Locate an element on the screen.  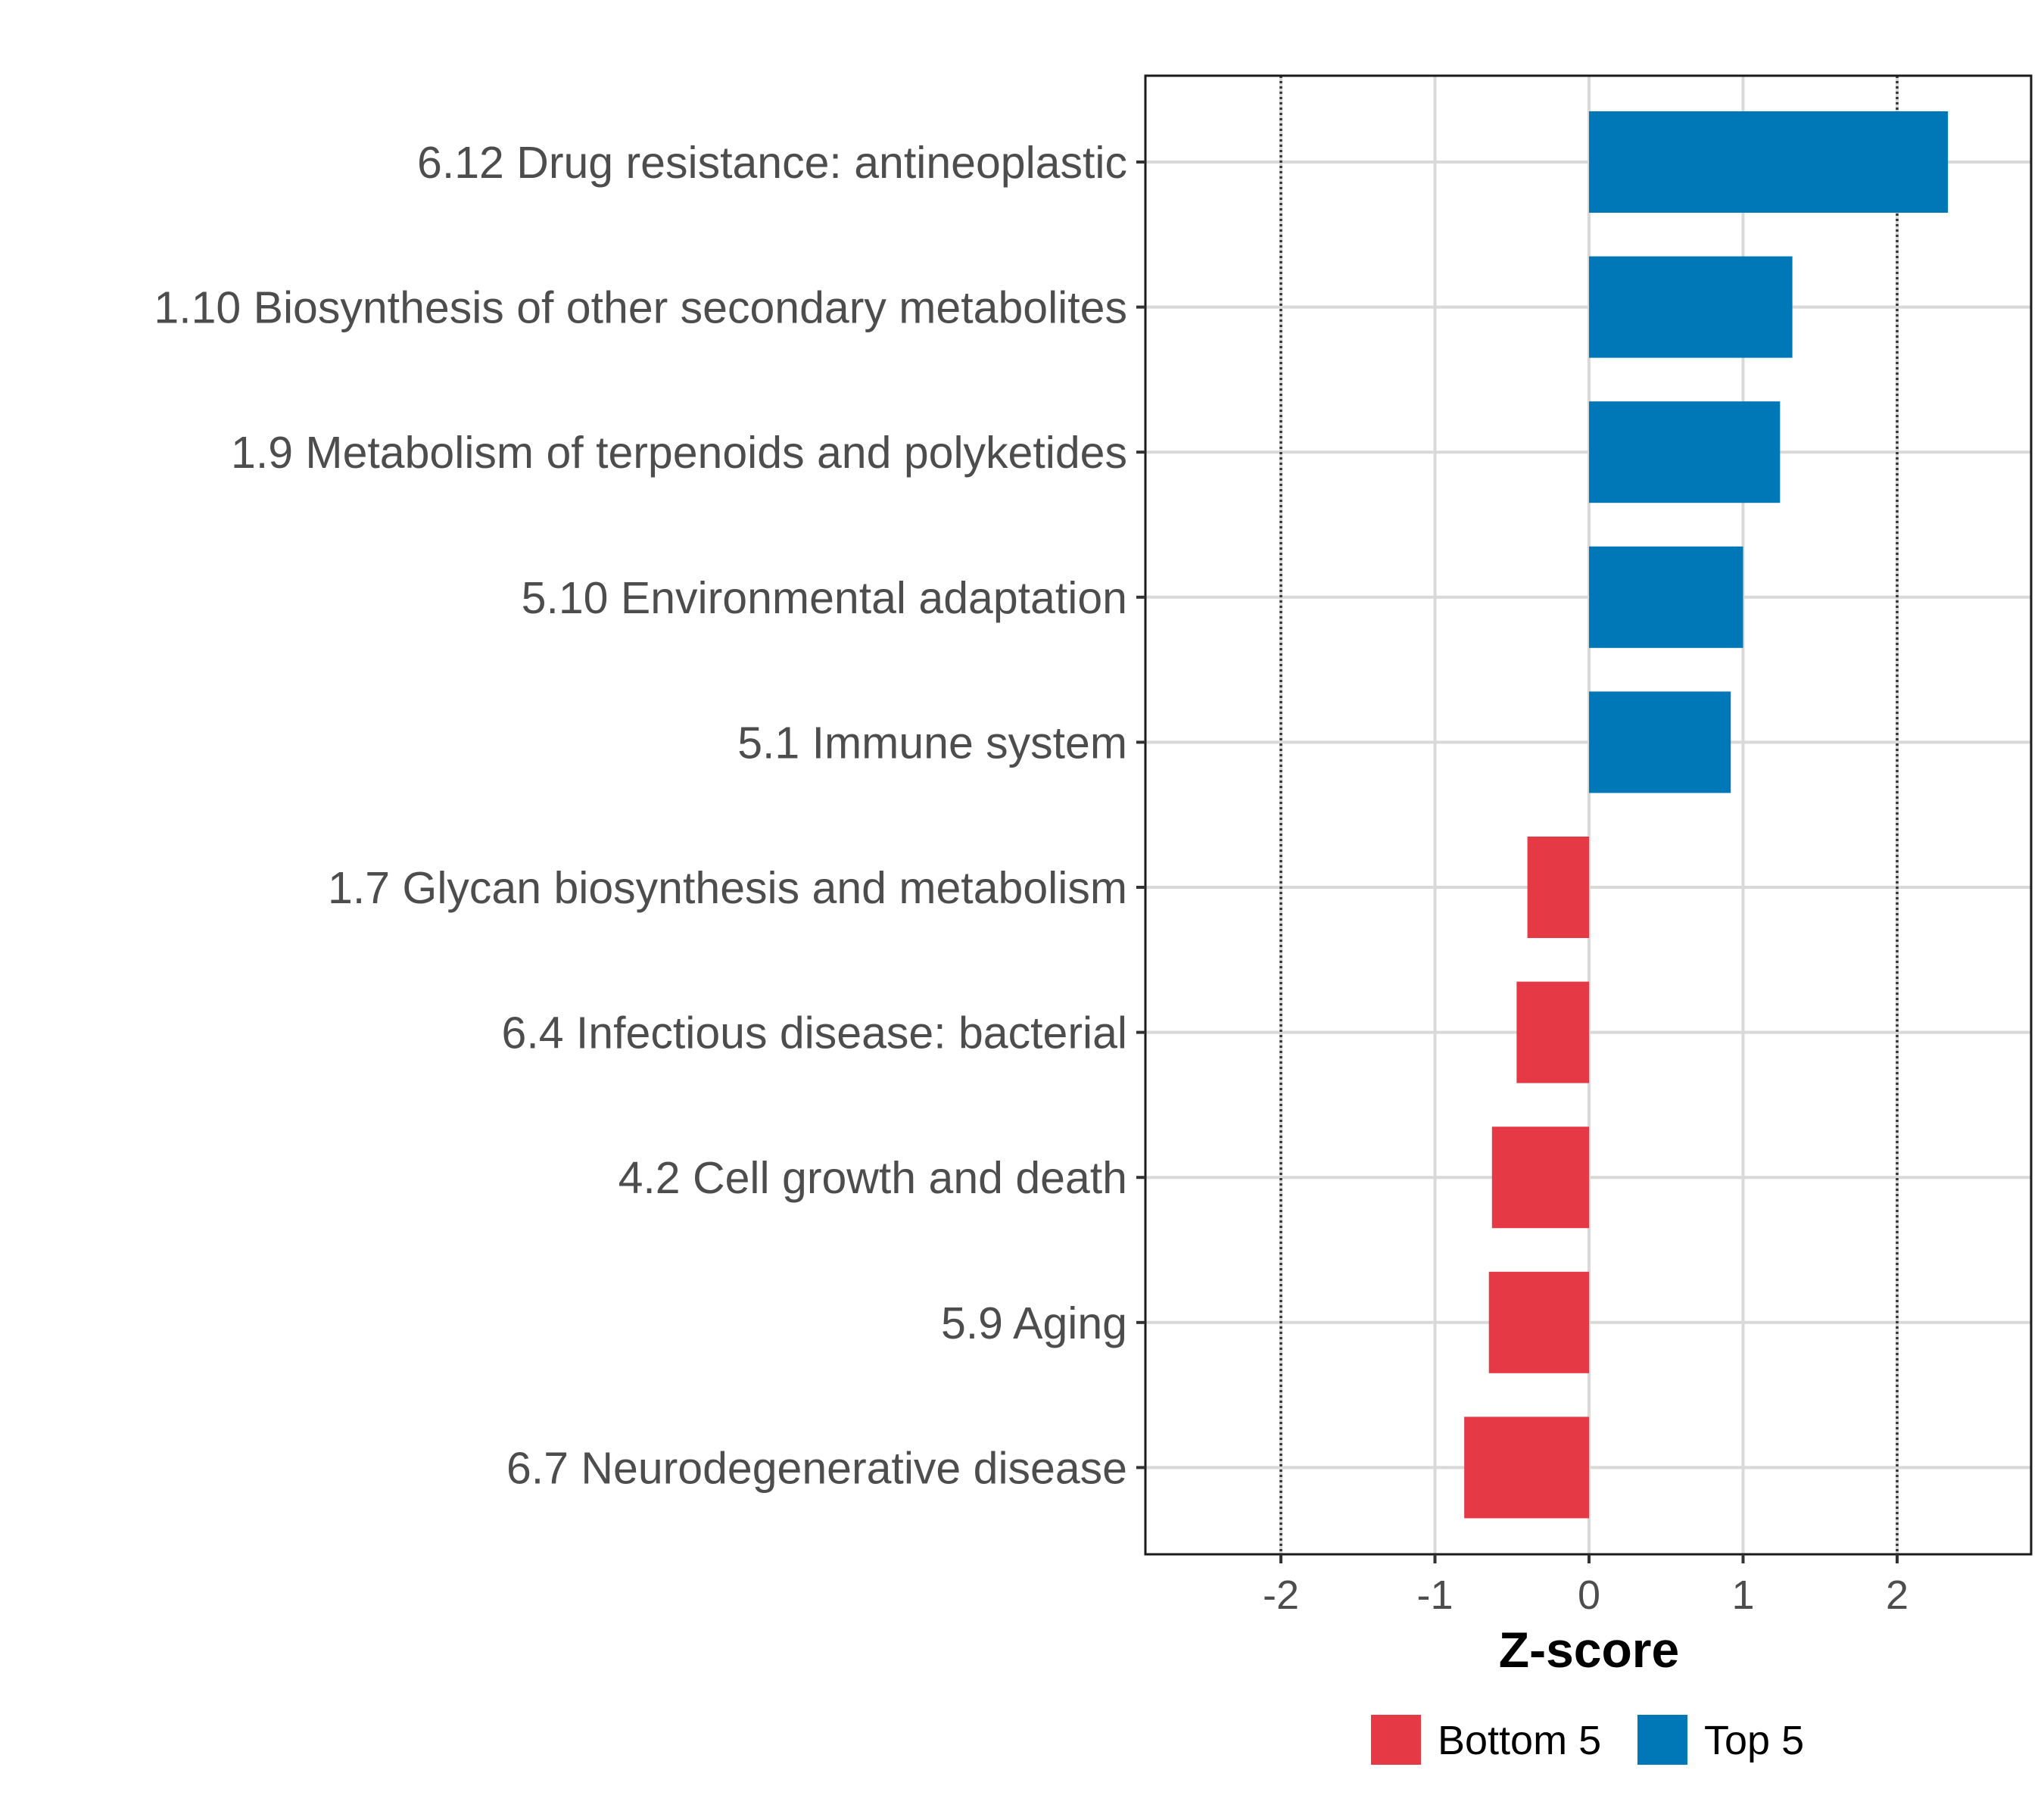
x-axis-title: Z-score is located at coordinates (1589, 1650).